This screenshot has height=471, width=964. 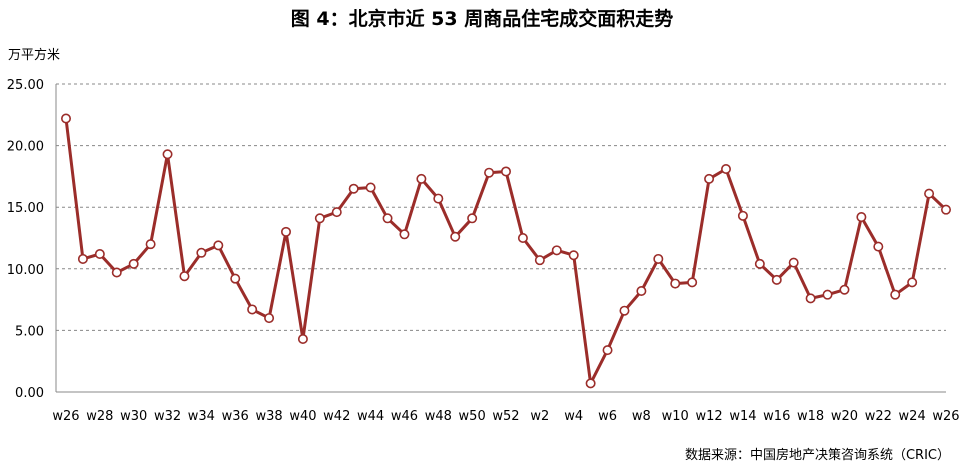 I want to click on x-tick-label: w42, so click(x=336, y=416).